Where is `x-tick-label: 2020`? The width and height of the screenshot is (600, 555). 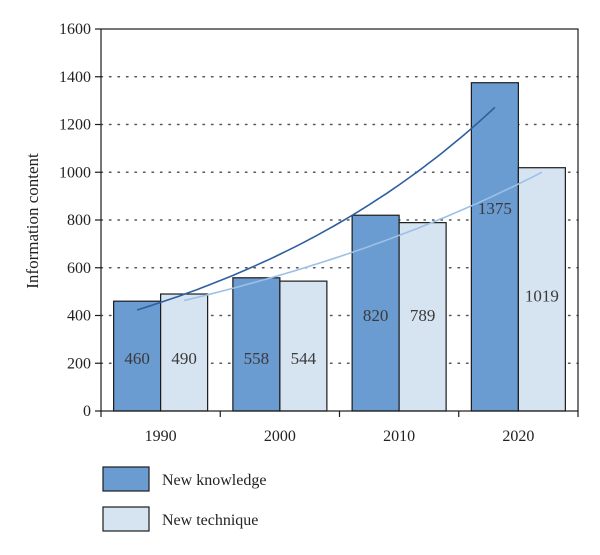
x-tick-label: 2020 is located at coordinates (518, 436).